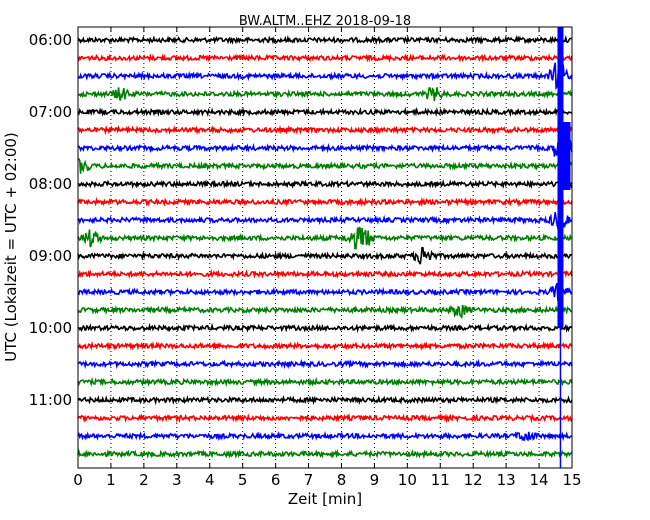  What do you see at coordinates (11, 247) in the screenshot?
I see `y-axis-label: UTC (Lokalzeit = UTC + 02:00)` at bounding box center [11, 247].